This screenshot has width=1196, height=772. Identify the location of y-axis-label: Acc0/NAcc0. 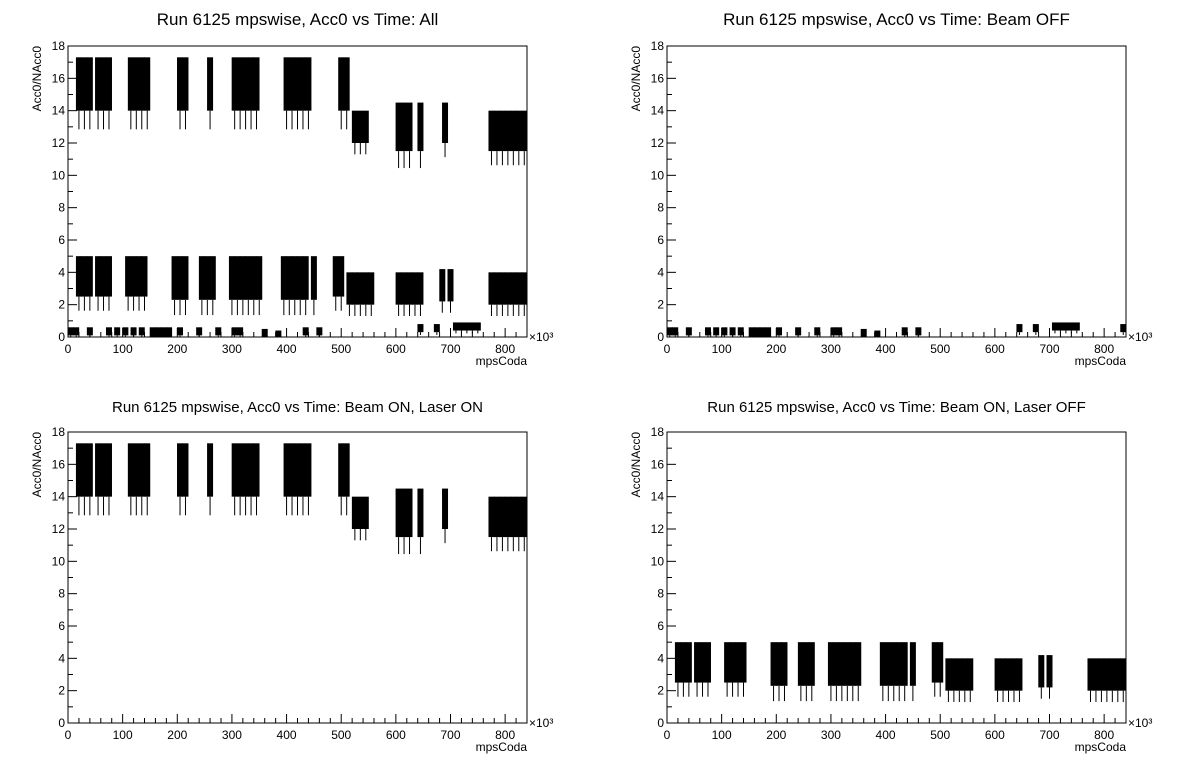
(636, 465).